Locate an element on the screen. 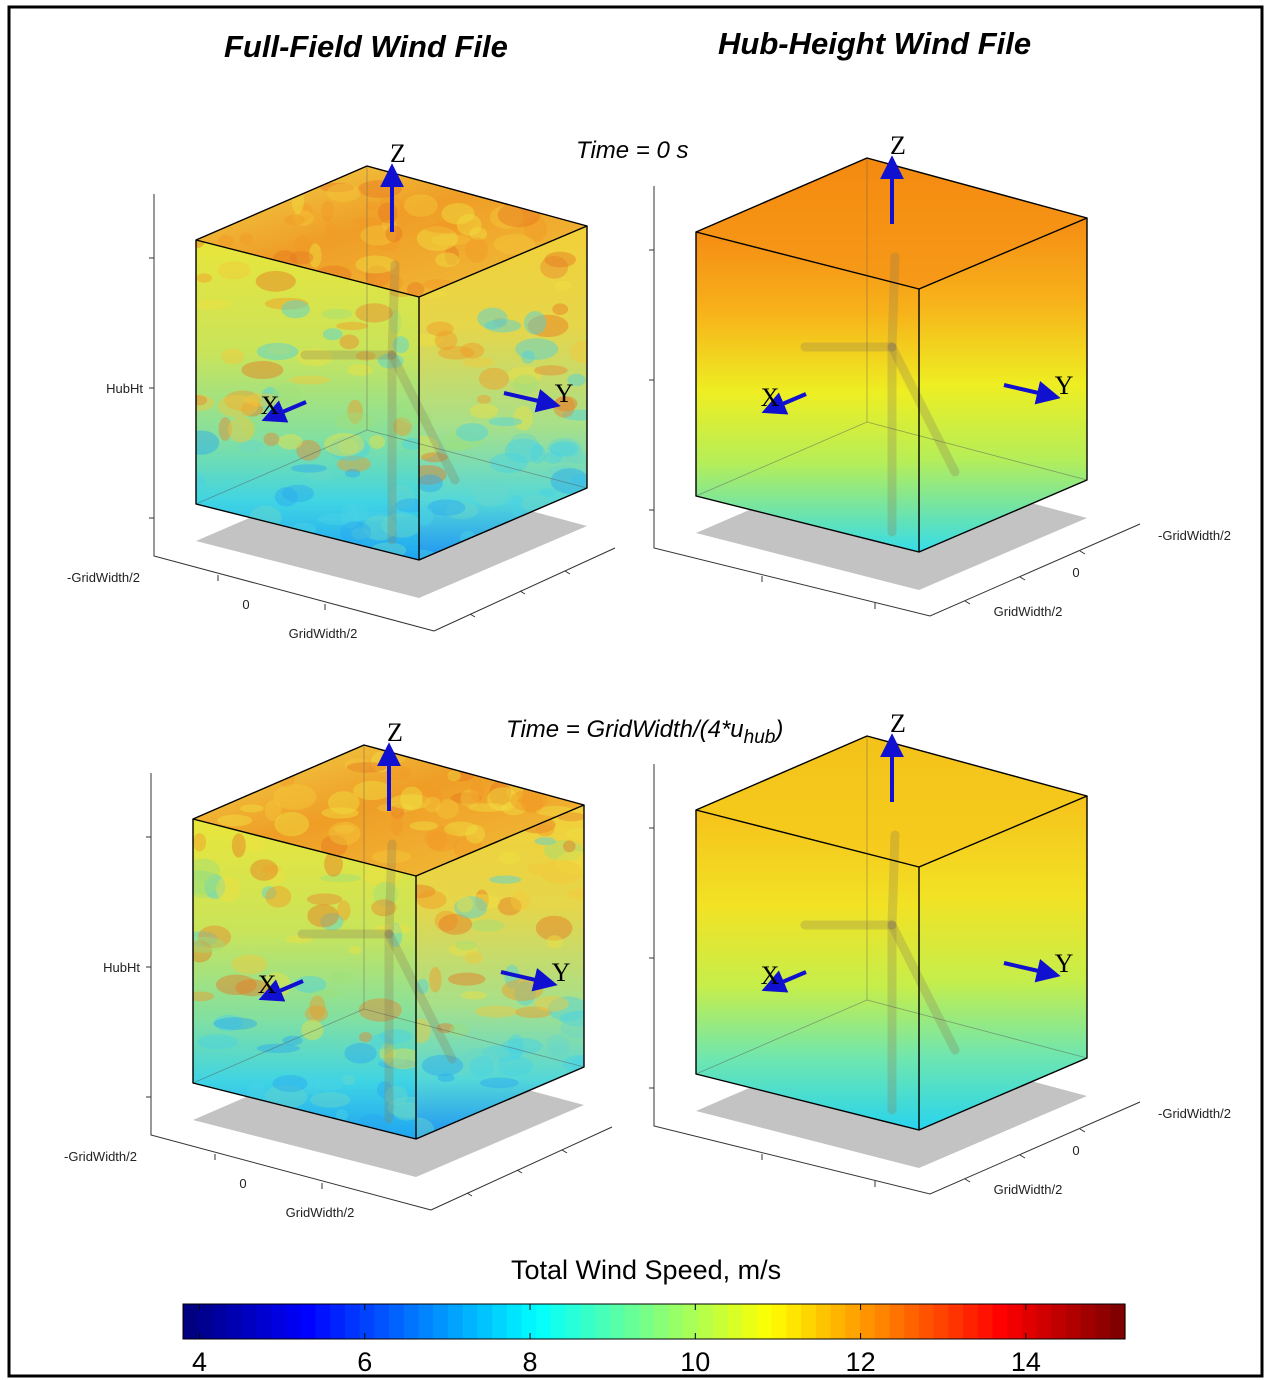  y-label: Y is located at coordinates (1064, 385).